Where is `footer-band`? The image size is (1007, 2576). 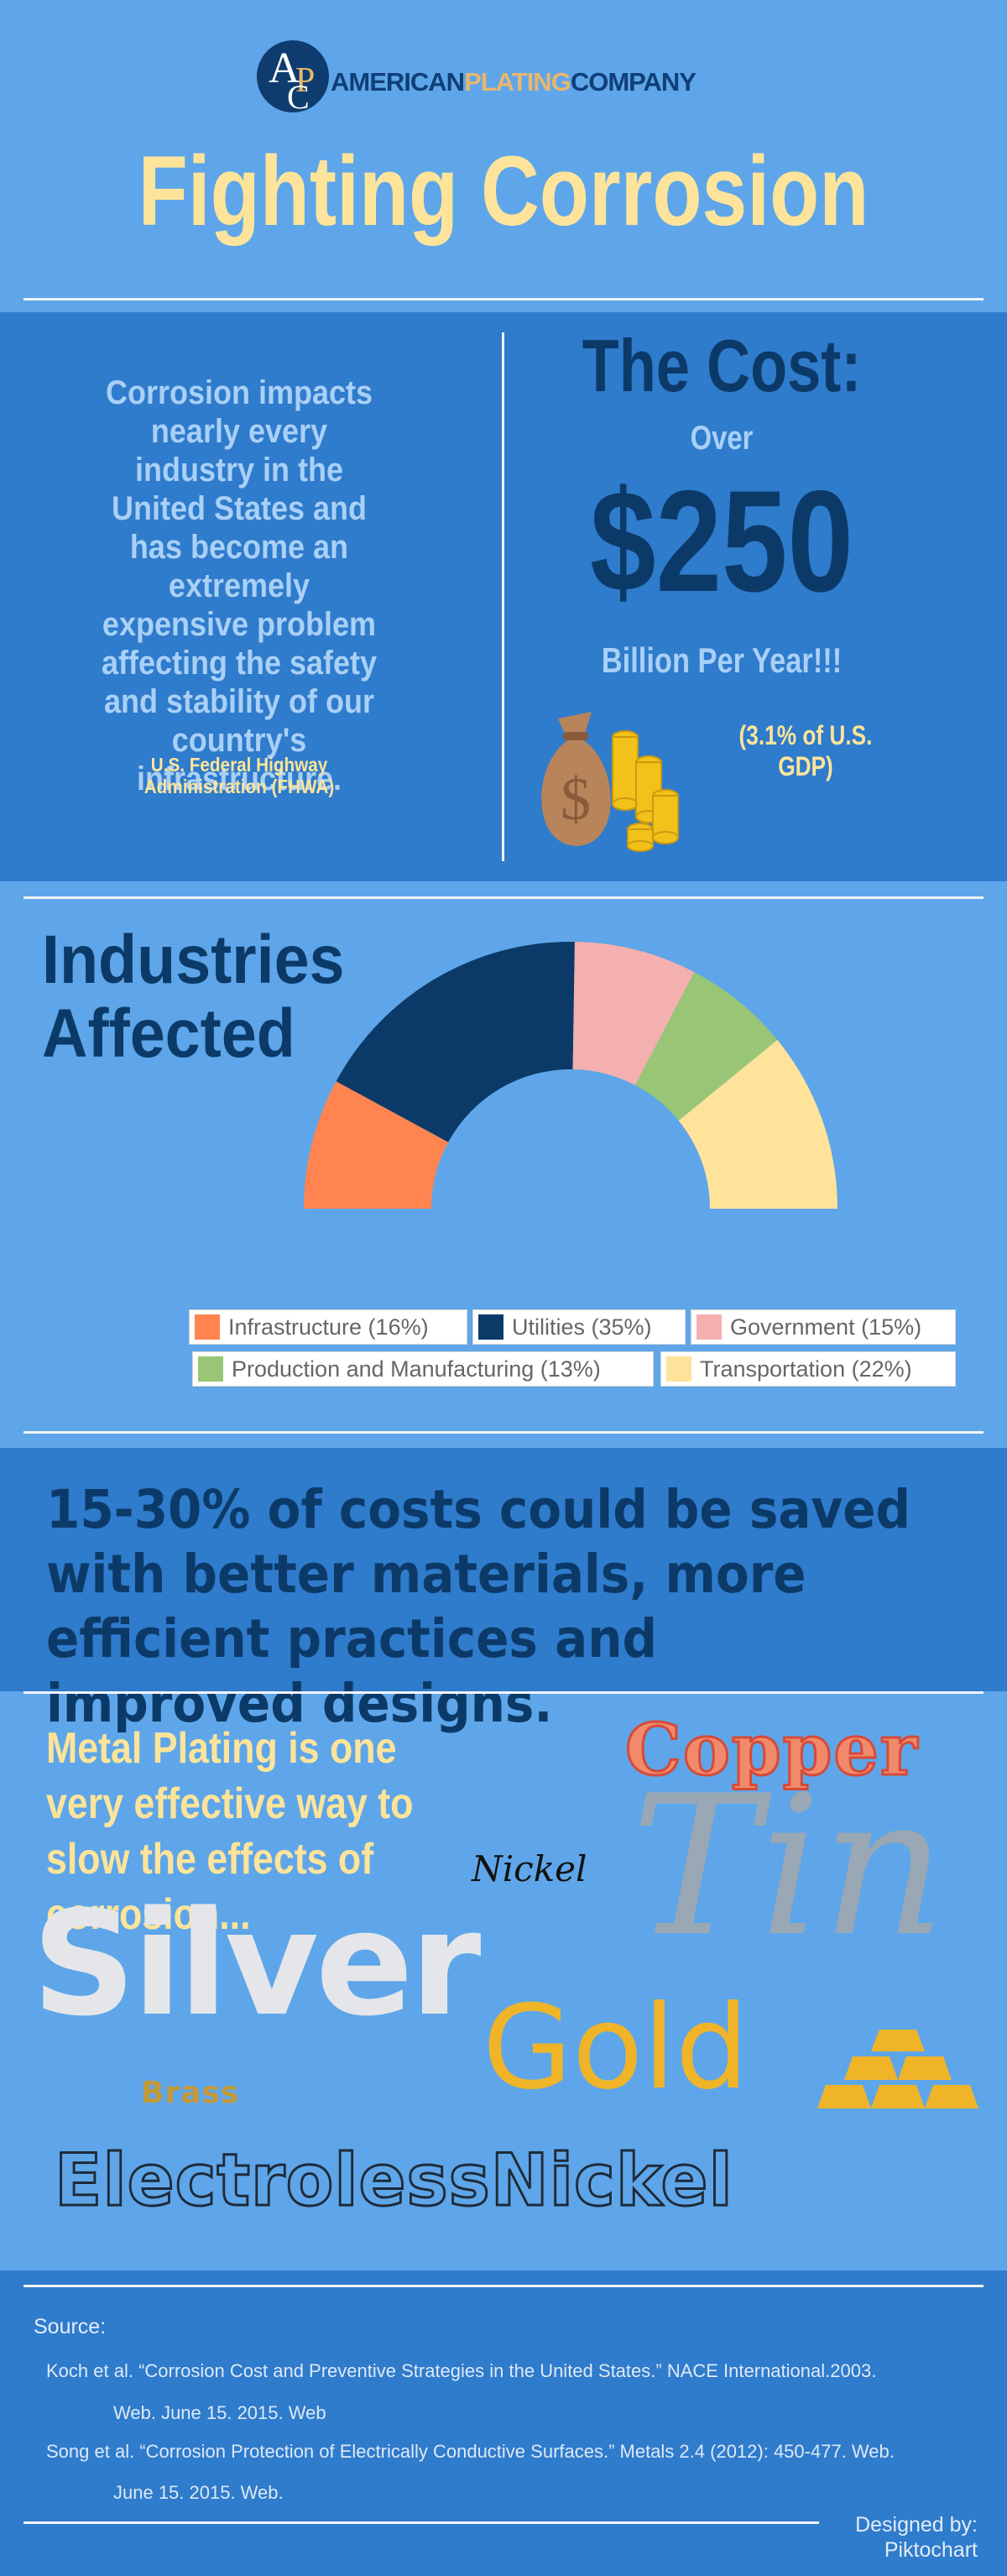 footer-band is located at coordinates (503, 2423).